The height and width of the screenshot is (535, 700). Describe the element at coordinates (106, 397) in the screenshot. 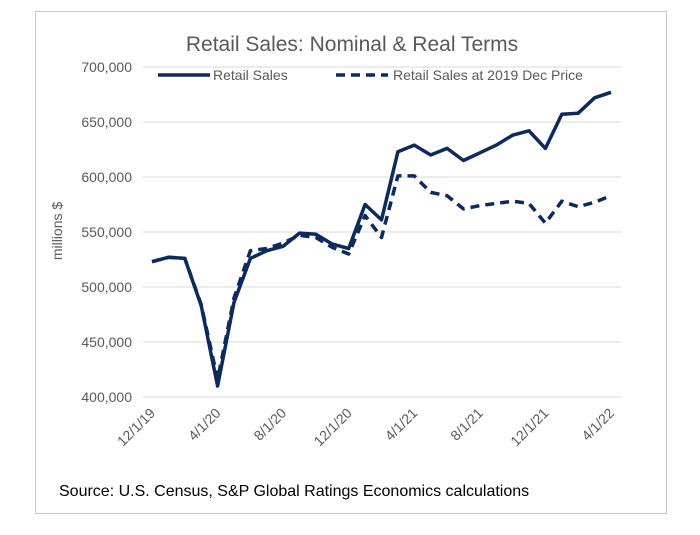

I see `y-tick-label: 400,000` at that location.